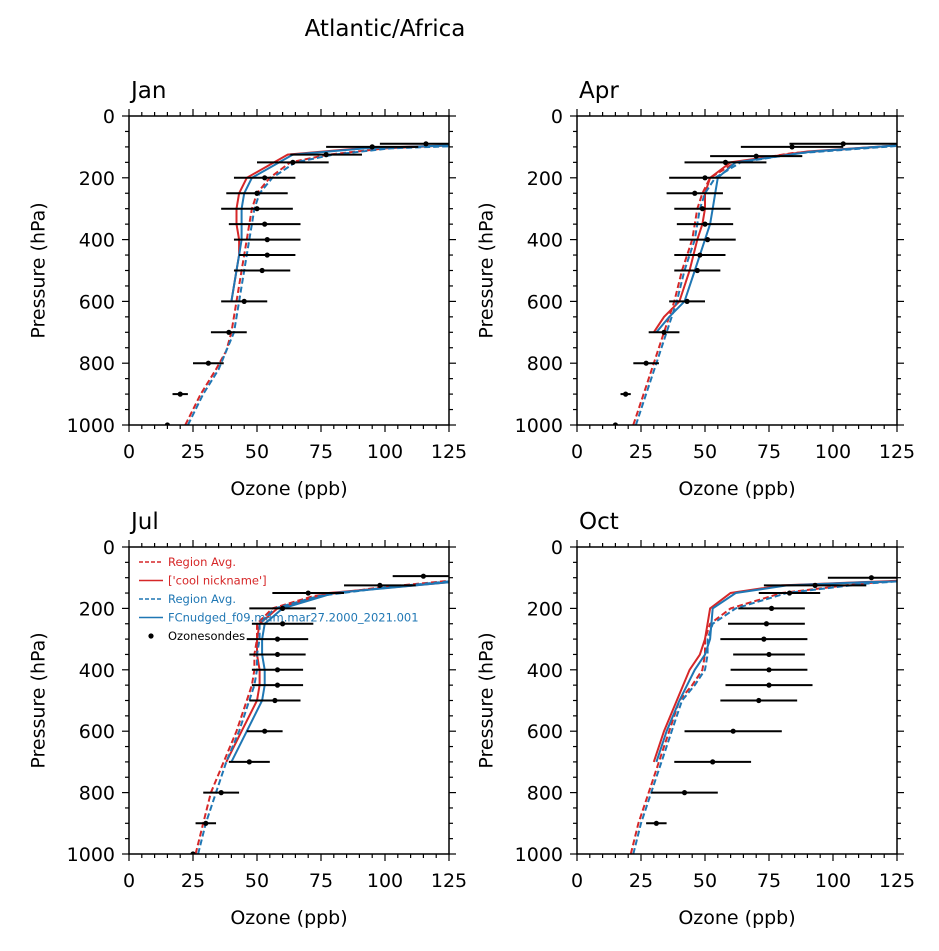 The width and height of the screenshot is (939, 951). I want to click on panel-title: Jul, so click(144, 522).